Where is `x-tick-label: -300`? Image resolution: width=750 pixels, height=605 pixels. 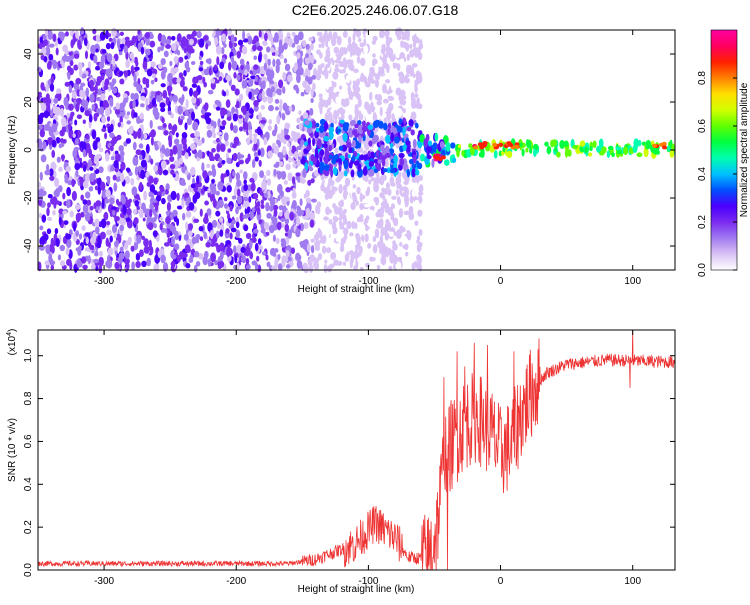
x-tick-label: -300 is located at coordinates (104, 581).